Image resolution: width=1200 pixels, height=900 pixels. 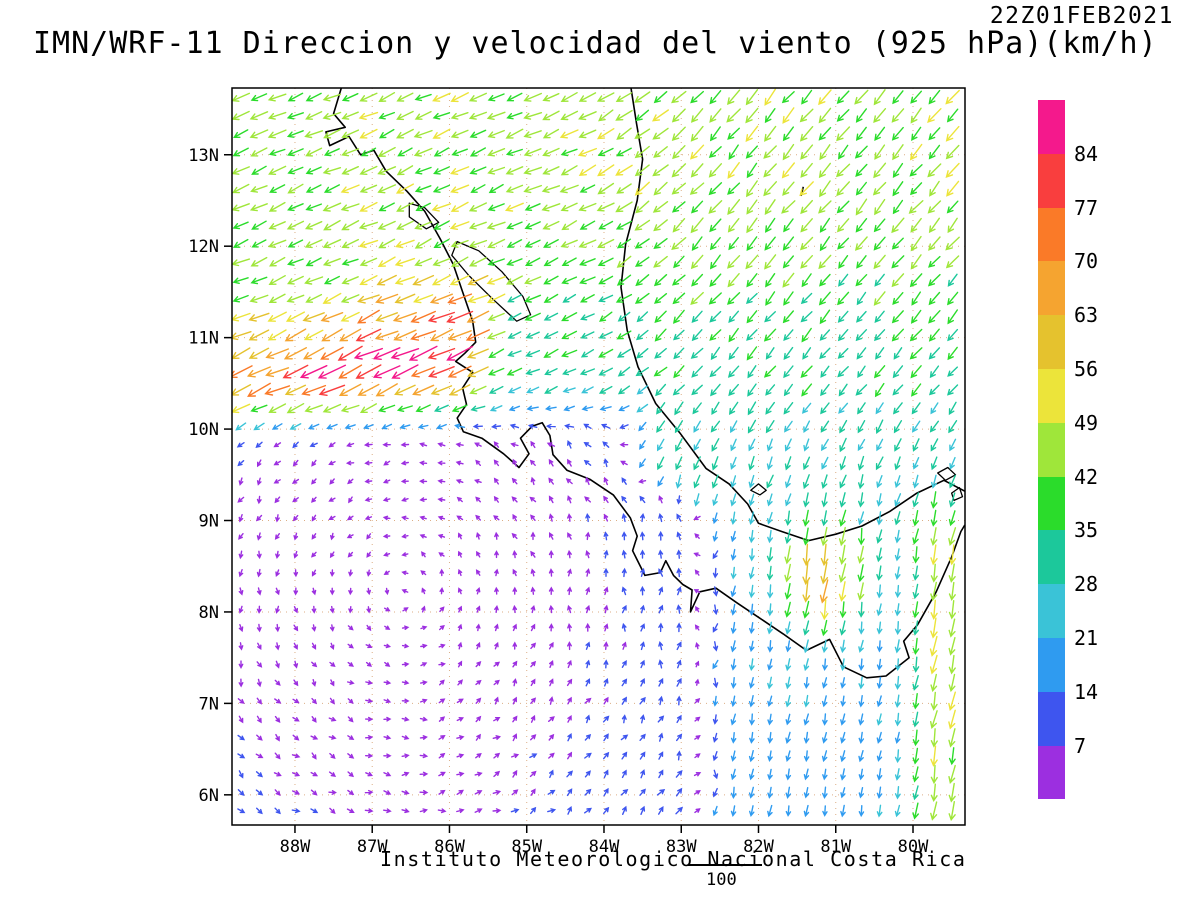 I want to click on colorbar-label: 63, so click(x=1086, y=315).